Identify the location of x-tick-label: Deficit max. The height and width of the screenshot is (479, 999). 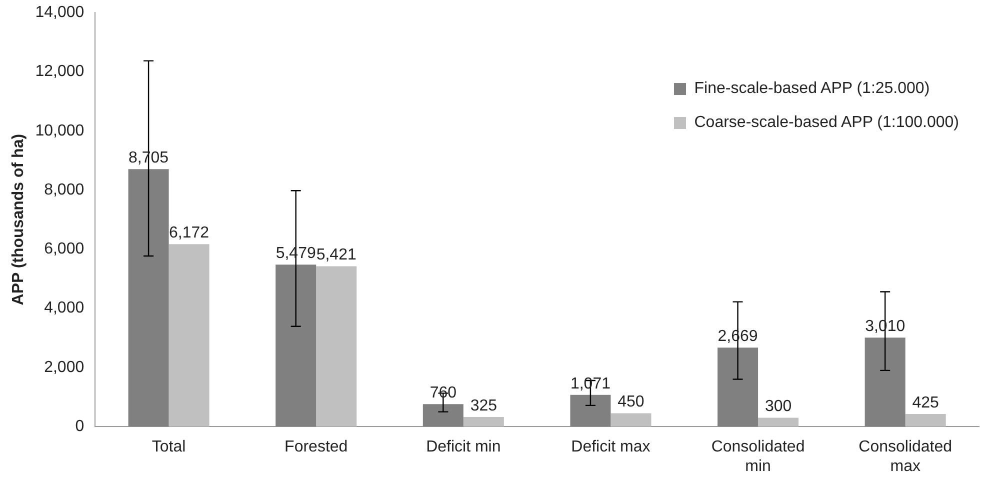
(610, 447).